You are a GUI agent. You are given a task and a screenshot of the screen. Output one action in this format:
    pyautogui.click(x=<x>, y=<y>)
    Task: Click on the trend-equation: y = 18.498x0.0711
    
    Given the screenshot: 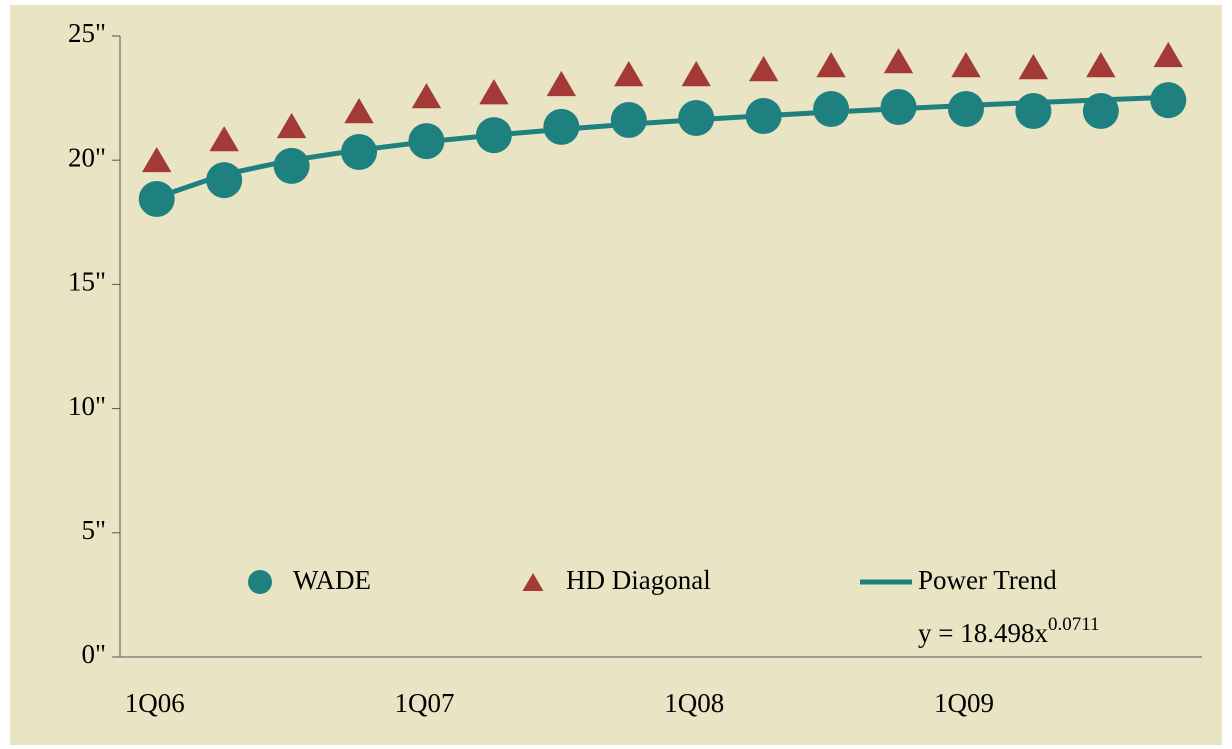 What is the action you would take?
    pyautogui.click(x=1009, y=631)
    